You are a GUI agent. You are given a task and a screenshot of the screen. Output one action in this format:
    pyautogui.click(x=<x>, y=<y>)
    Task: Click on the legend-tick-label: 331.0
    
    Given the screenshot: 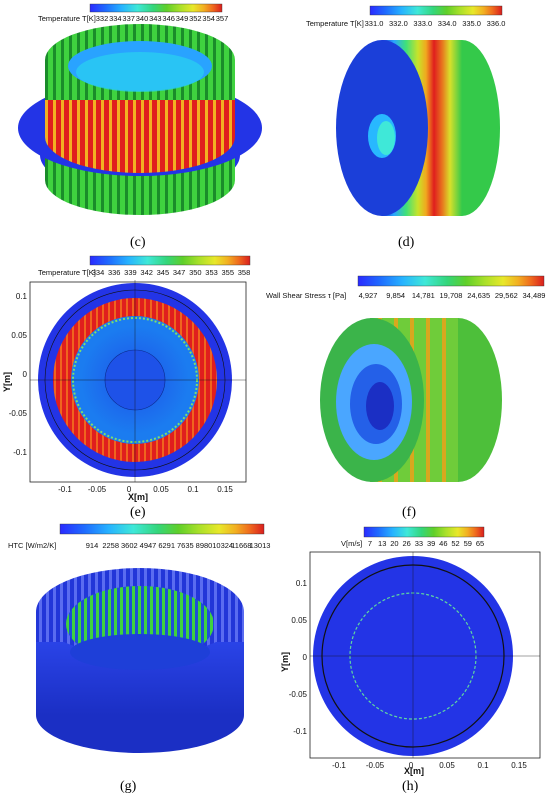 What is the action you would take?
    pyautogui.click(x=374, y=23)
    